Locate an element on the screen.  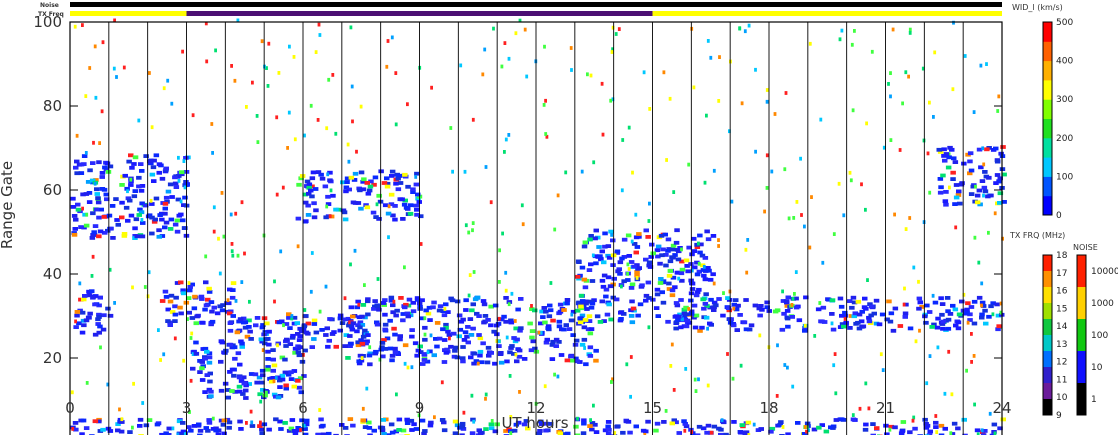
txfreq-segment is located at coordinates (827, 13).